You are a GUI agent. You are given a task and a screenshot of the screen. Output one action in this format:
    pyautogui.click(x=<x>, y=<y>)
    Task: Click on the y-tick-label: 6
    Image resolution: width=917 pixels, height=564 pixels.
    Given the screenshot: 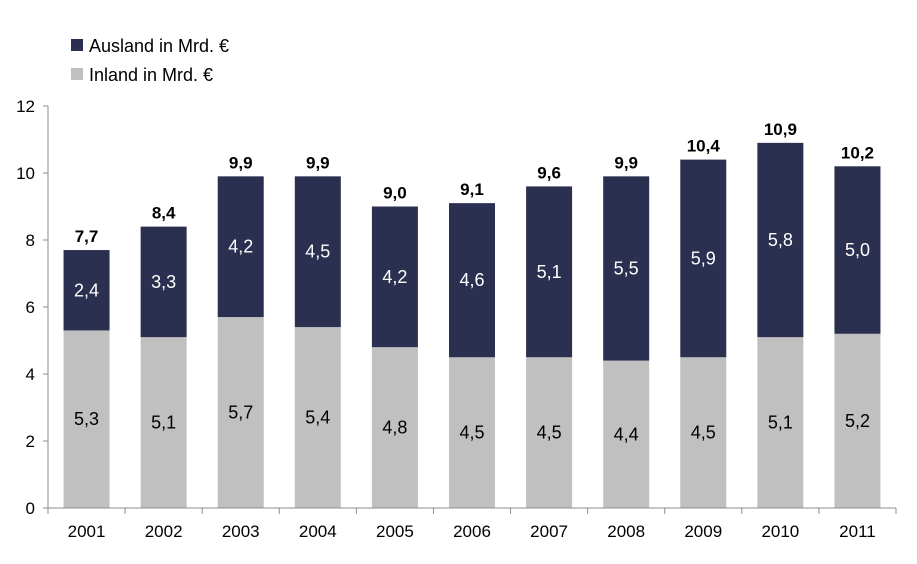 What is the action you would take?
    pyautogui.click(x=30, y=307)
    